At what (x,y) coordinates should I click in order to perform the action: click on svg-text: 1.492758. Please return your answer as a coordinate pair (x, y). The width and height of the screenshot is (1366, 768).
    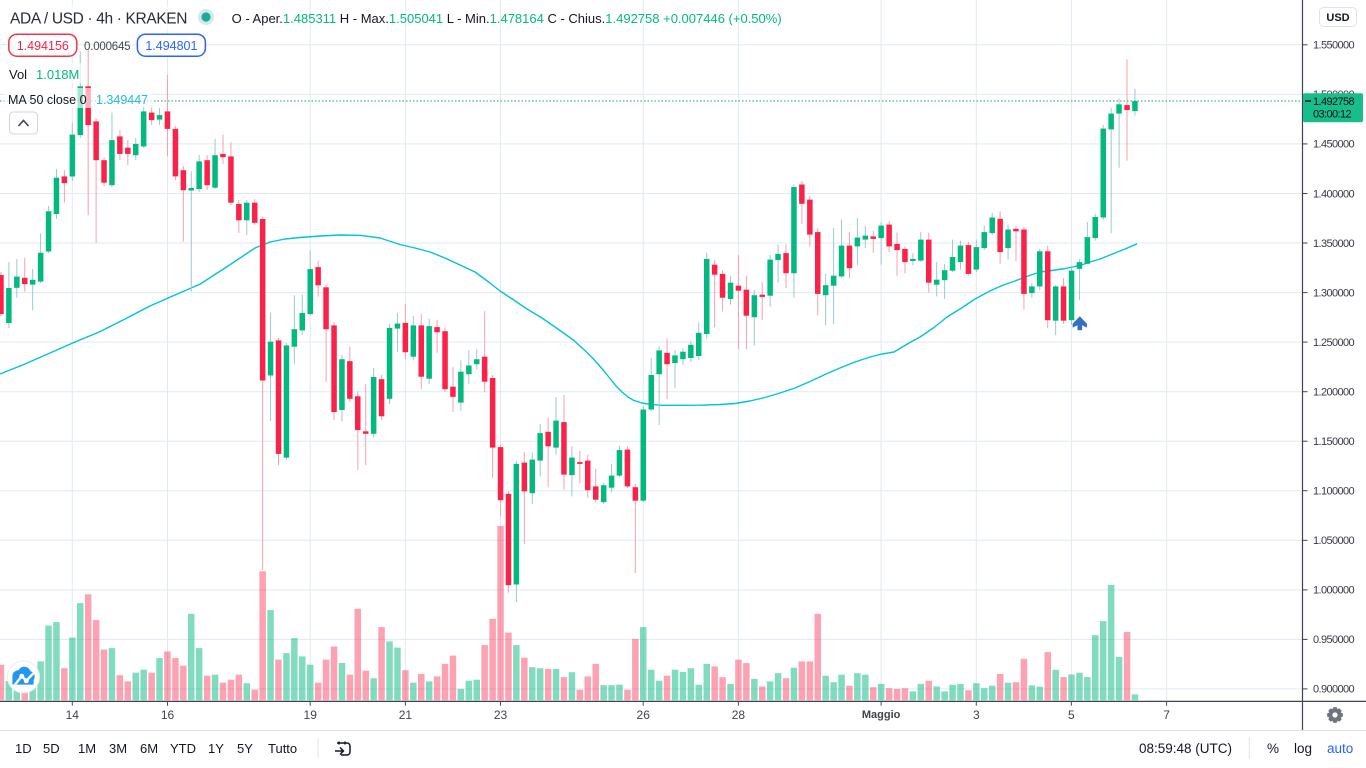
    Looking at the image, I should click on (1334, 102).